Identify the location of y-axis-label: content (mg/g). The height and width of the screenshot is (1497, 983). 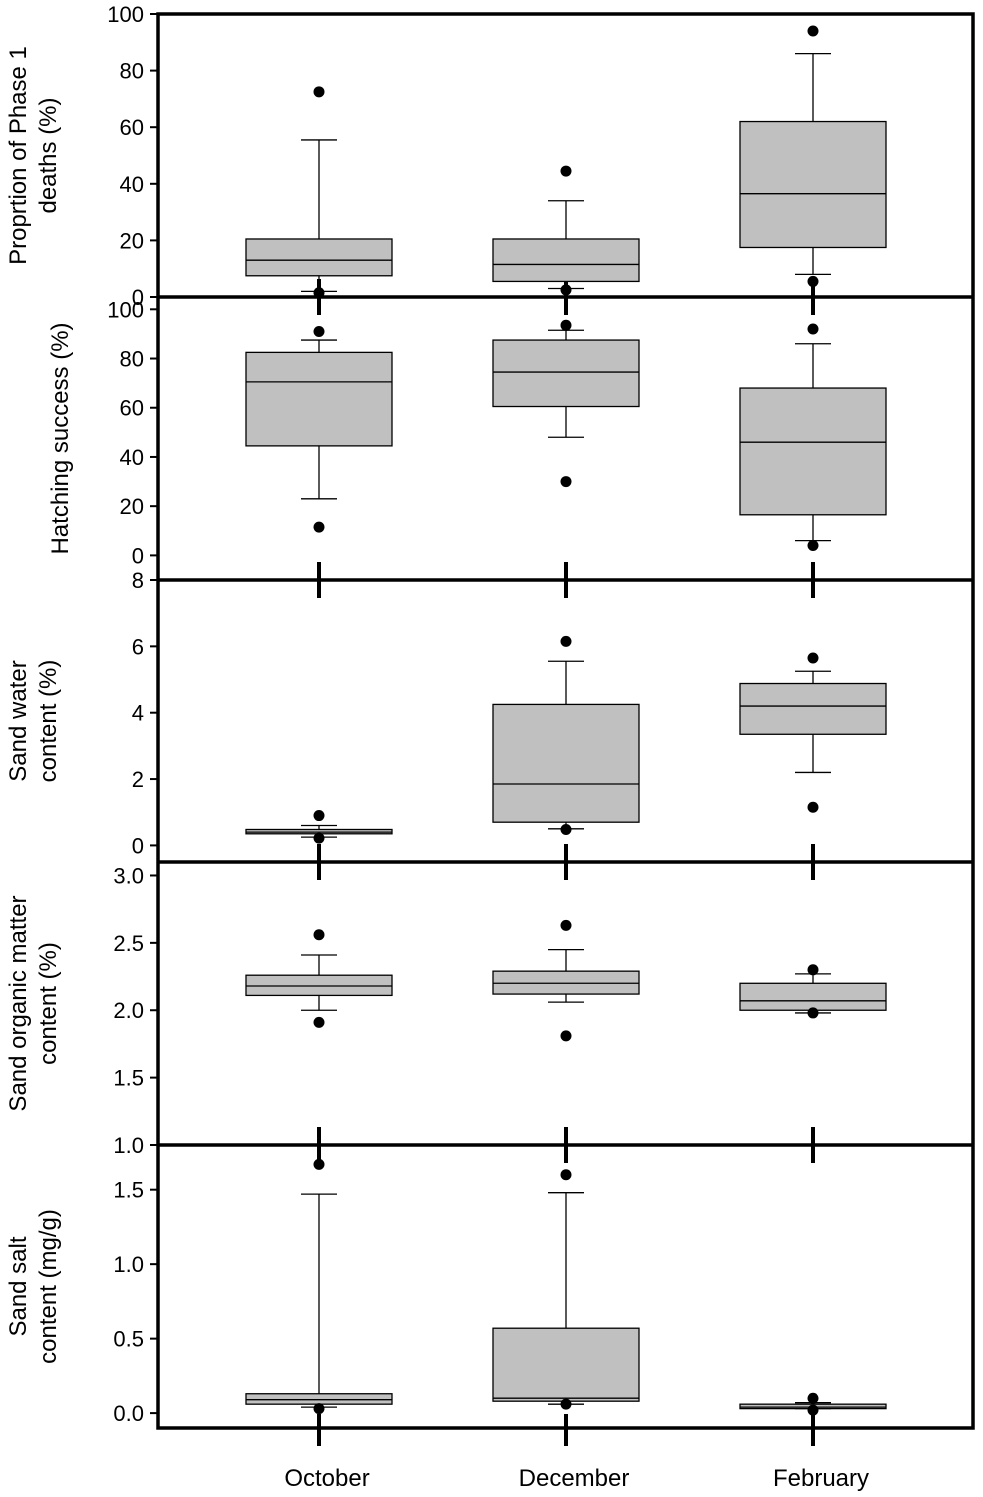
(48, 1286).